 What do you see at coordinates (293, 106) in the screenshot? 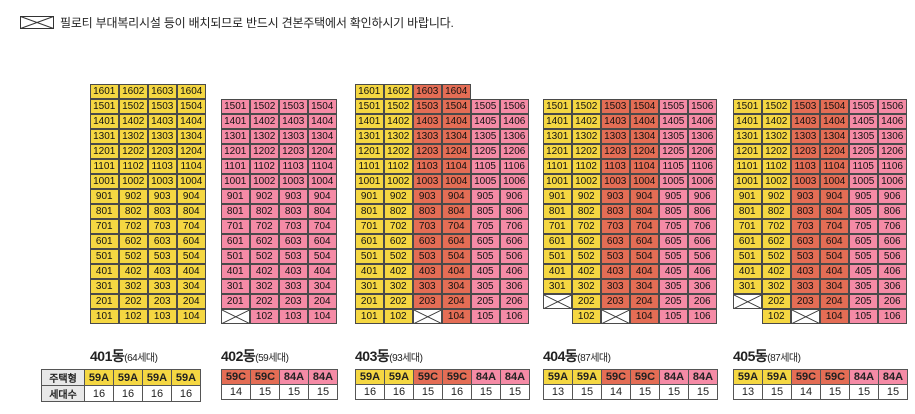
I see `unit-cell: 1503` at bounding box center [293, 106].